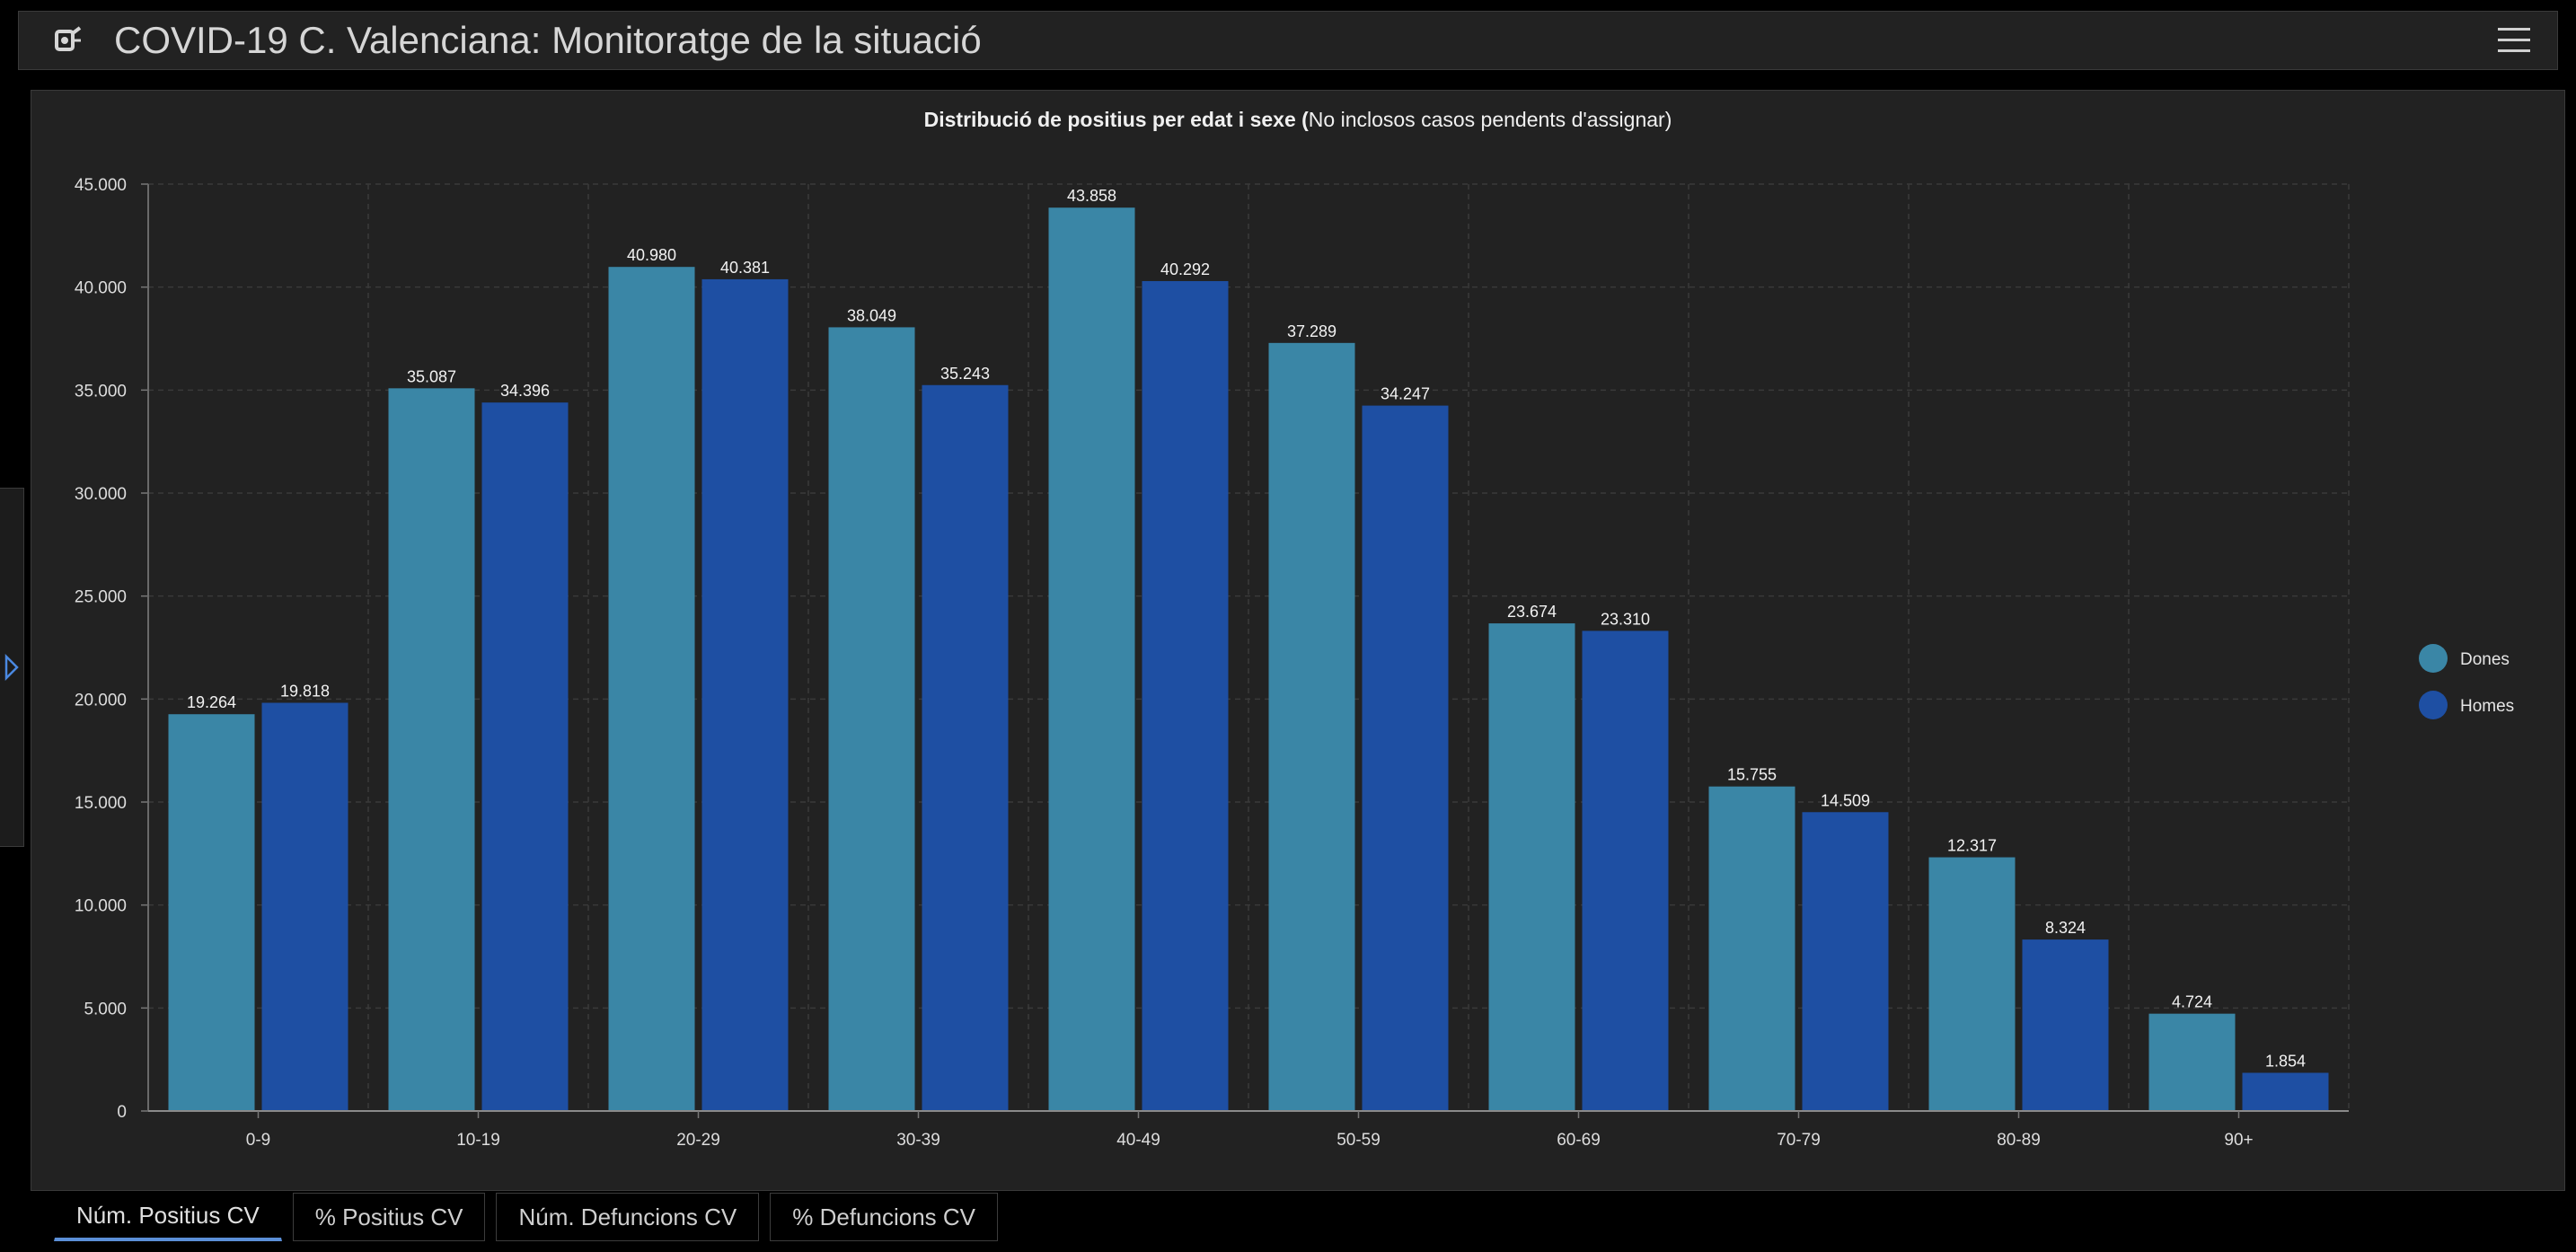 This screenshot has height=1252, width=2576. Describe the element at coordinates (105, 1009) in the screenshot. I see `y-tick-label: 5.000` at that location.